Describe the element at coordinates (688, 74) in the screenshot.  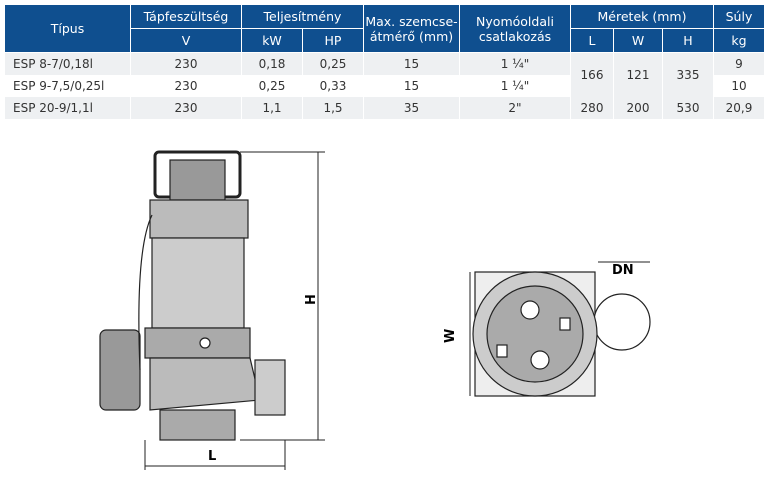
I see `cell-h: 335` at that location.